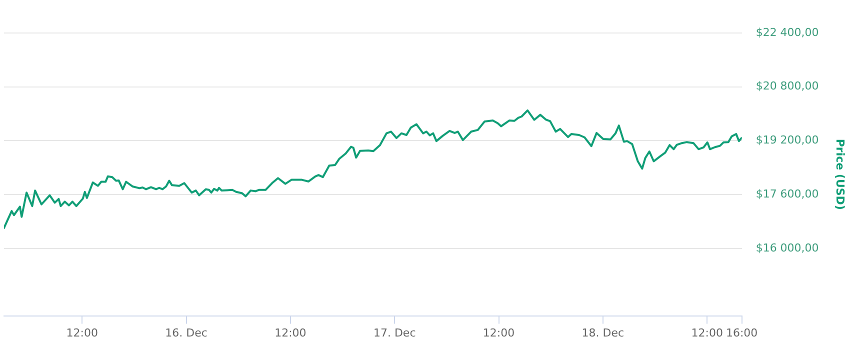 The height and width of the screenshot is (345, 850). I want to click on y2-tick-label: $17 600,00, so click(787, 193).